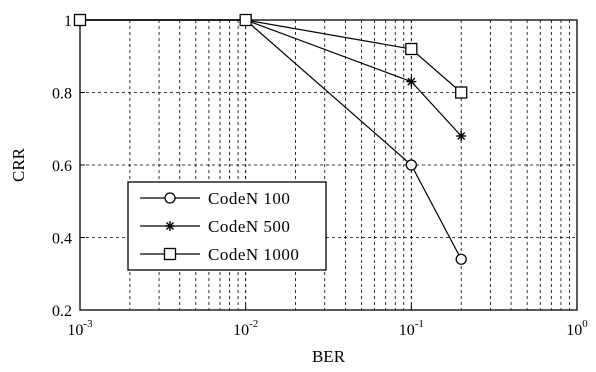 The image size is (596, 372). Describe the element at coordinates (68, 21) in the screenshot. I see `y-tick-label: 1` at that location.